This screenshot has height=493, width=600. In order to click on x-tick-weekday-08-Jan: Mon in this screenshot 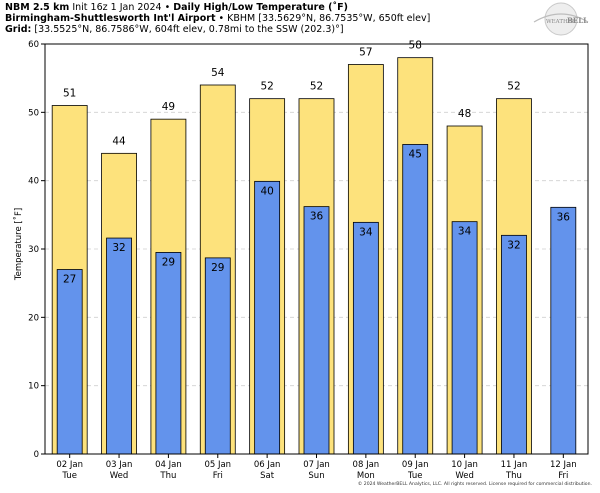, I will do `click(366, 476)`.